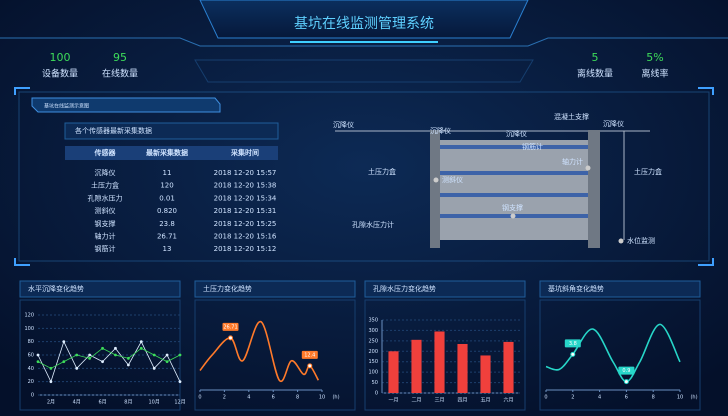 The image size is (728, 416). I want to click on table-header-cell: 采集时间, so click(244, 152).